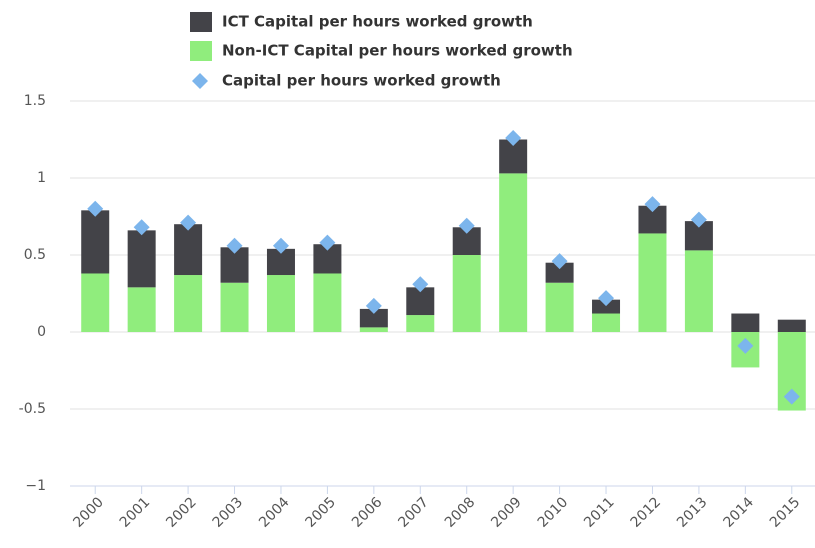 Image resolution: width=815 pixels, height=548 pixels. Describe the element at coordinates (35, 101) in the screenshot. I see `y-tick-label: 1.5` at that location.